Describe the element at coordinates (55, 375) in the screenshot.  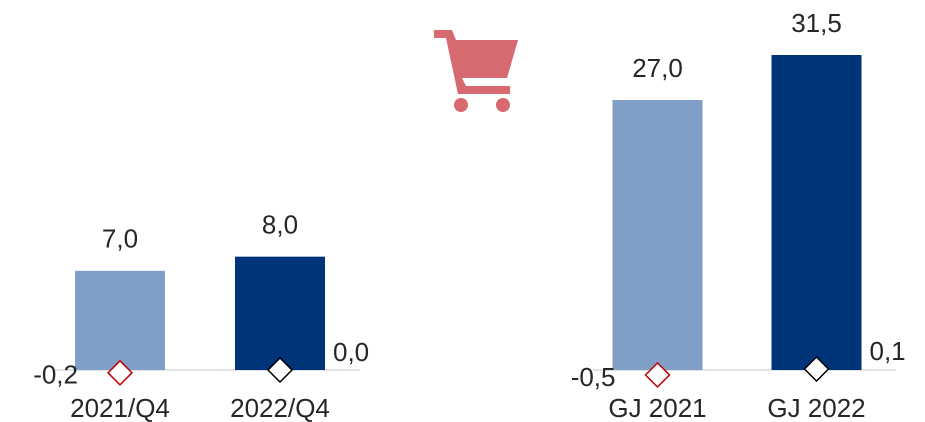
I see `marker-label: -0,2` at that location.